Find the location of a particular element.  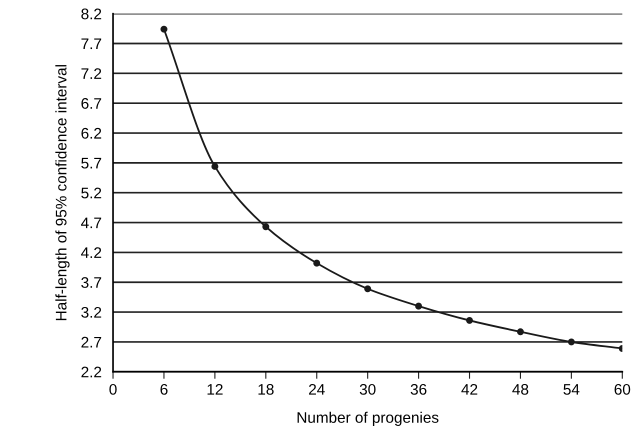

x-tick-label: 48 is located at coordinates (520, 389).